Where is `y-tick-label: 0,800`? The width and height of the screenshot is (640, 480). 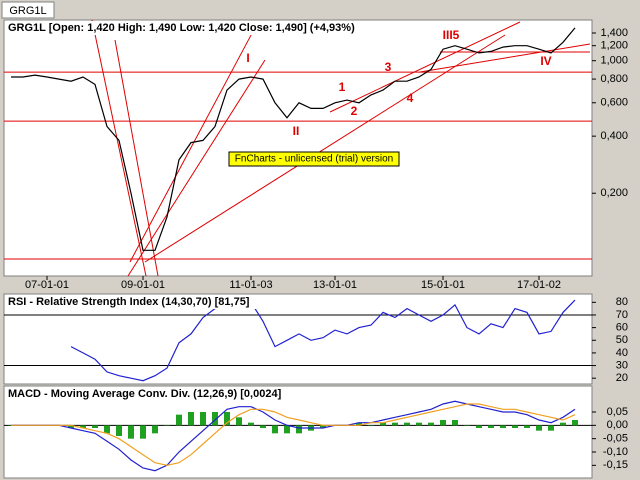 y-tick-label: 0,800 is located at coordinates (614, 79).